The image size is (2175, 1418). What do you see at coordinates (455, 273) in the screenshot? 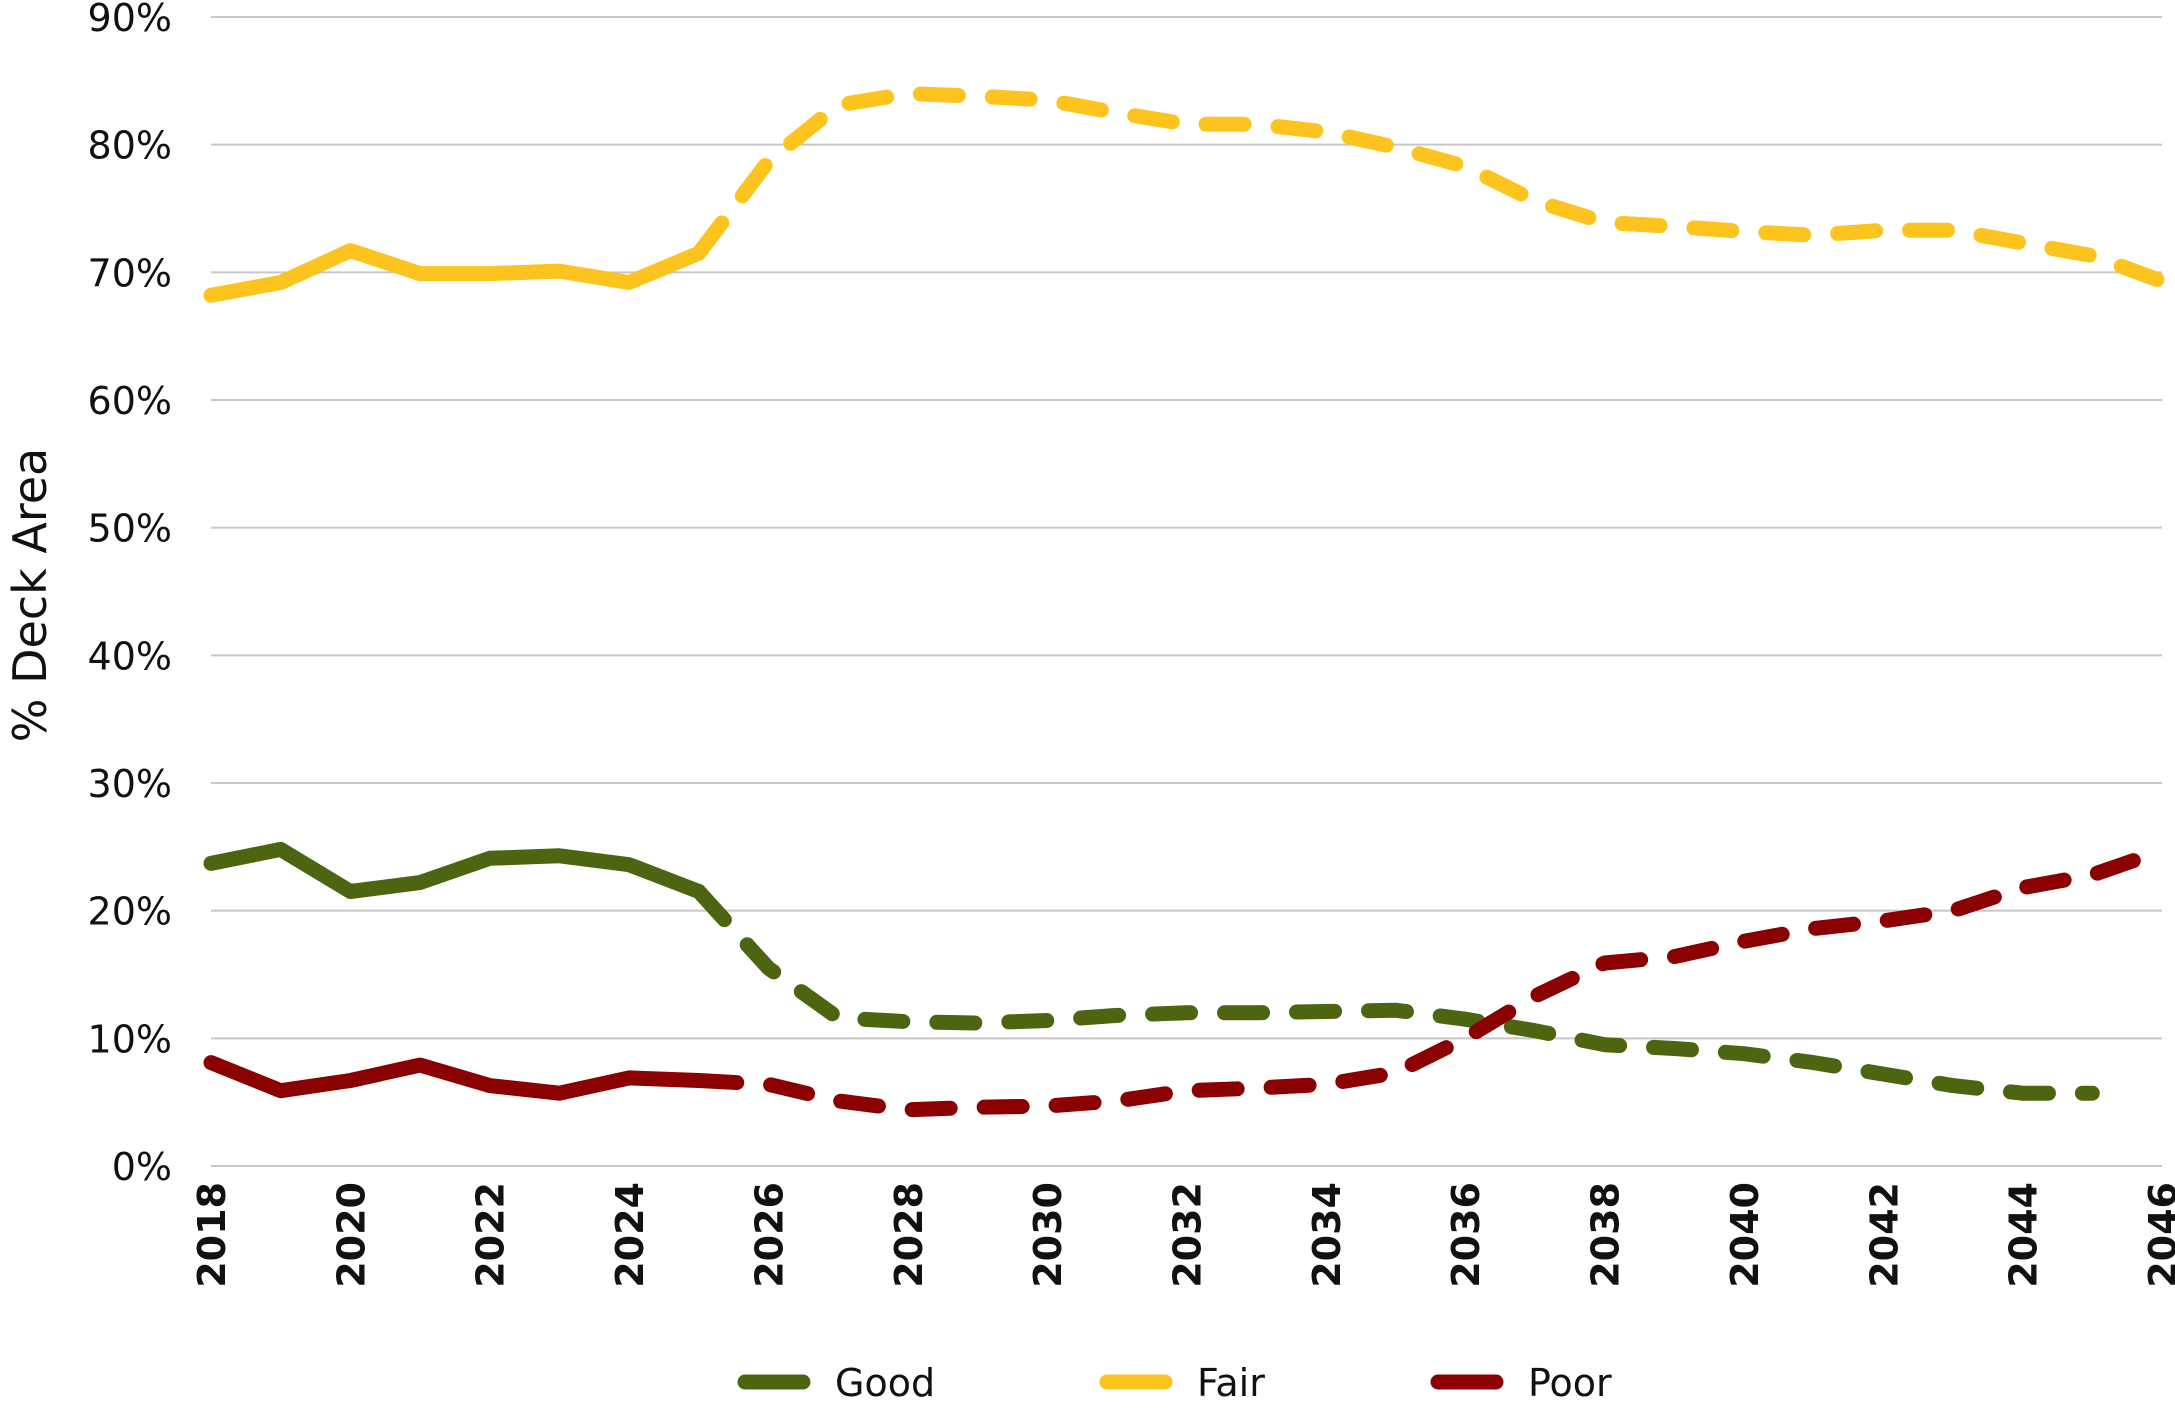
I see `series-line-fair-actual` at bounding box center [455, 273].